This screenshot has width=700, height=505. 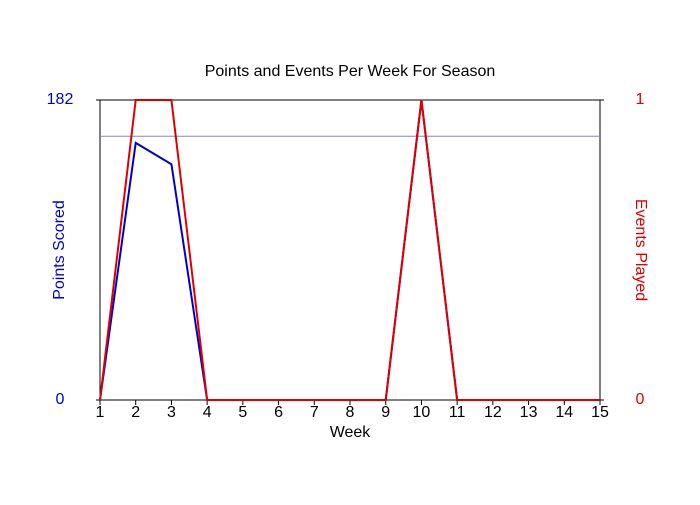 I want to click on x-tick-label: 1, so click(x=100, y=412).